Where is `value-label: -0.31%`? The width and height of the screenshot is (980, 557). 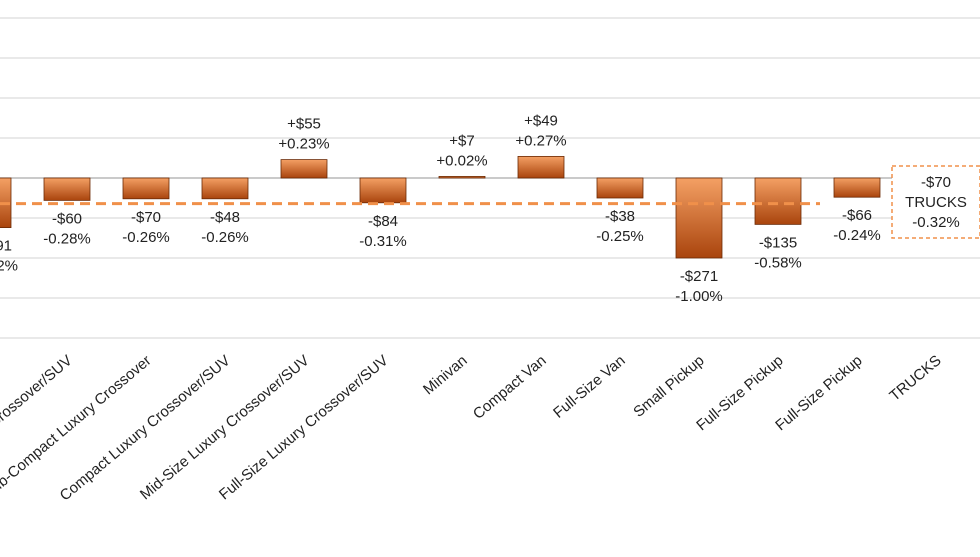 value-label: -0.31% is located at coordinates (383, 241).